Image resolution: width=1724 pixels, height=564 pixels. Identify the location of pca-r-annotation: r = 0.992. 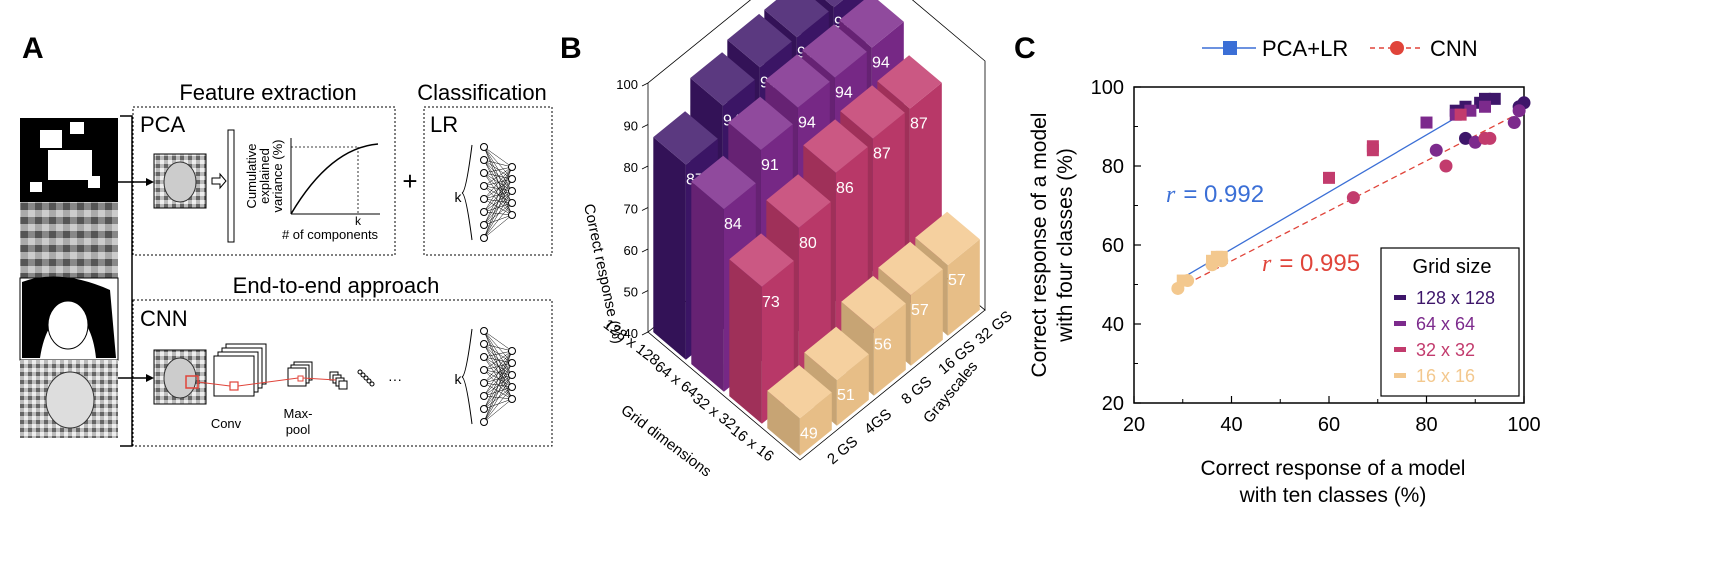
(1215, 194).